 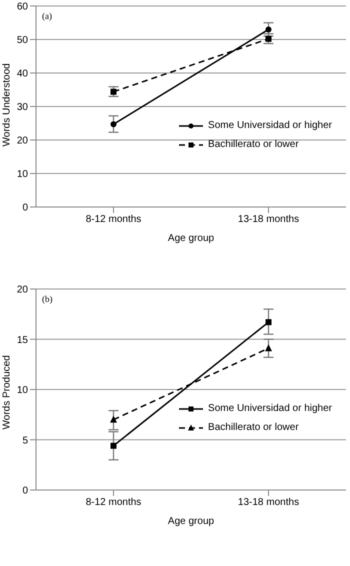 I want to click on y-tick-label: 15, so click(x=22, y=340).